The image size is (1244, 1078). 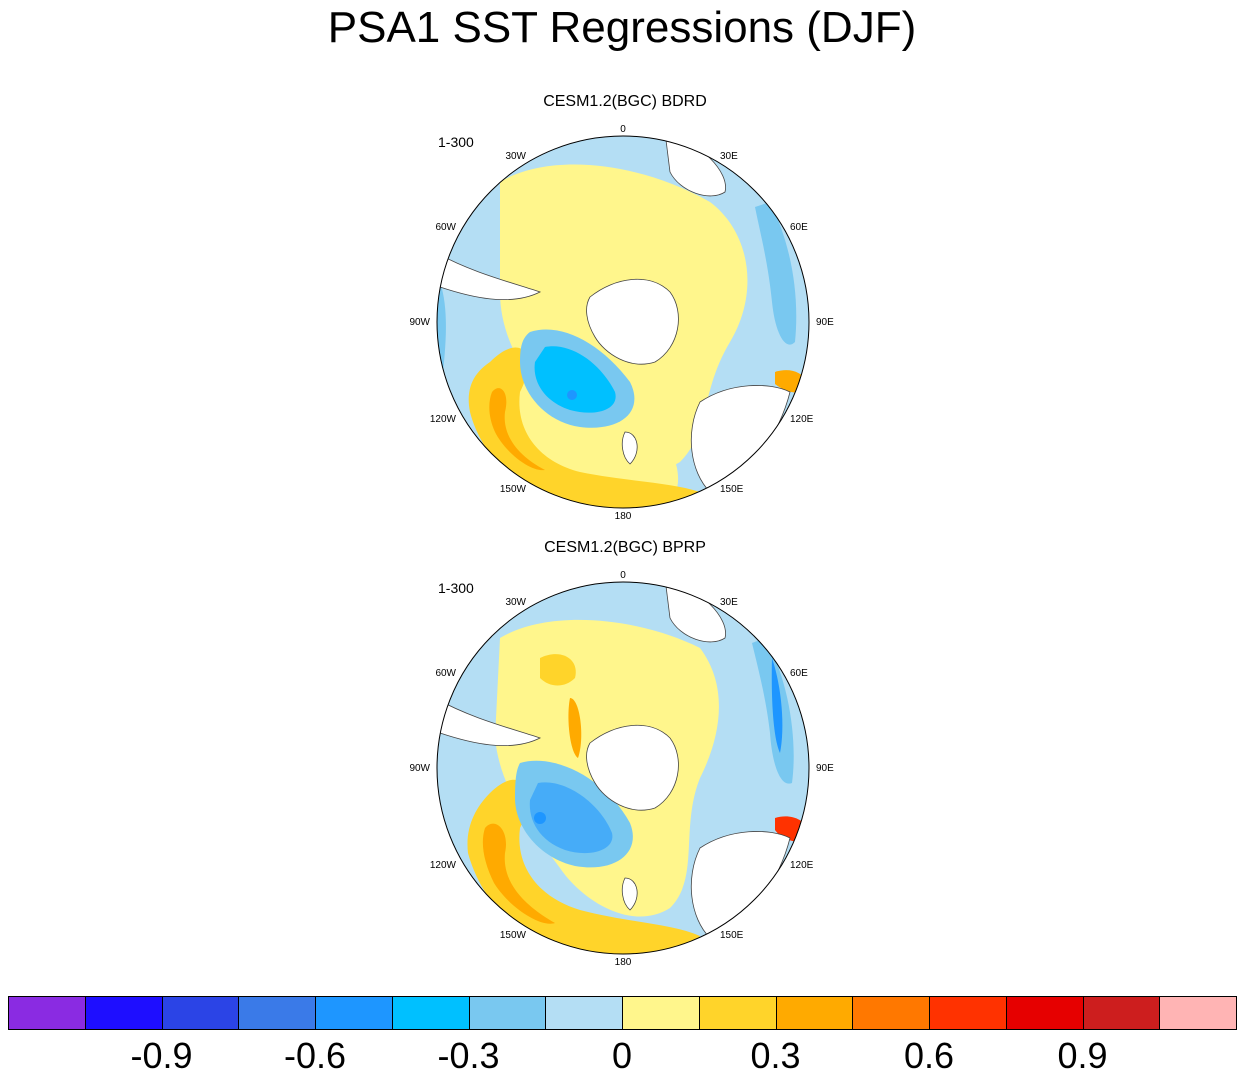 I want to click on colorbar-tick-label: 0.6, so click(x=929, y=1055).